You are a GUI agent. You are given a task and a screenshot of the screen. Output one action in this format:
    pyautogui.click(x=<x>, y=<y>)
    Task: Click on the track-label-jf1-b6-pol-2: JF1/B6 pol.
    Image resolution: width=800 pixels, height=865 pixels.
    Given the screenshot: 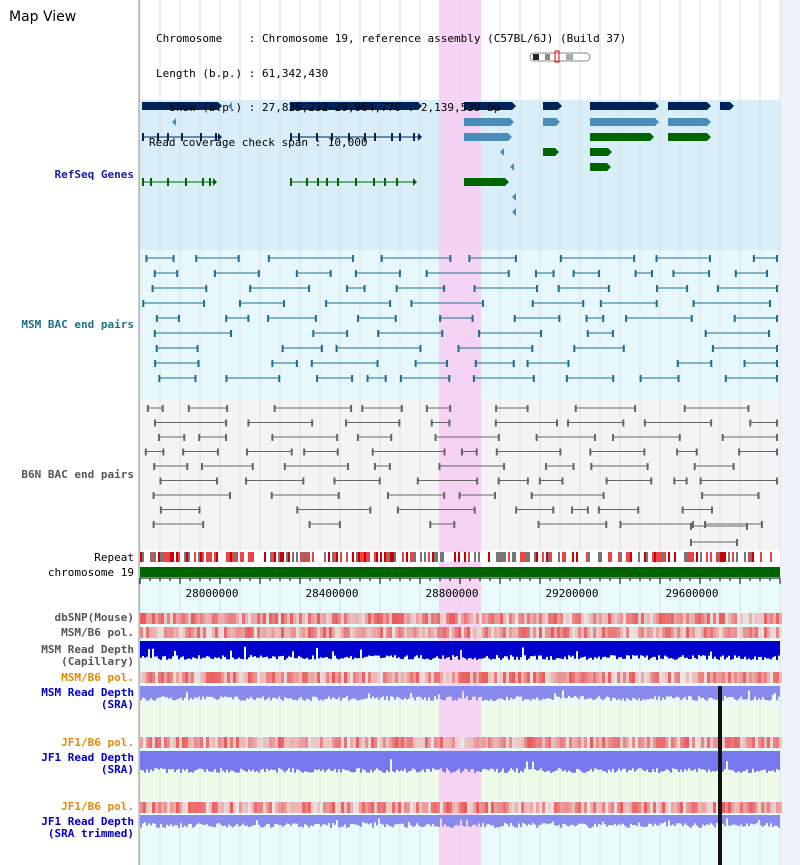 What is the action you would take?
    pyautogui.click(x=97, y=806)
    